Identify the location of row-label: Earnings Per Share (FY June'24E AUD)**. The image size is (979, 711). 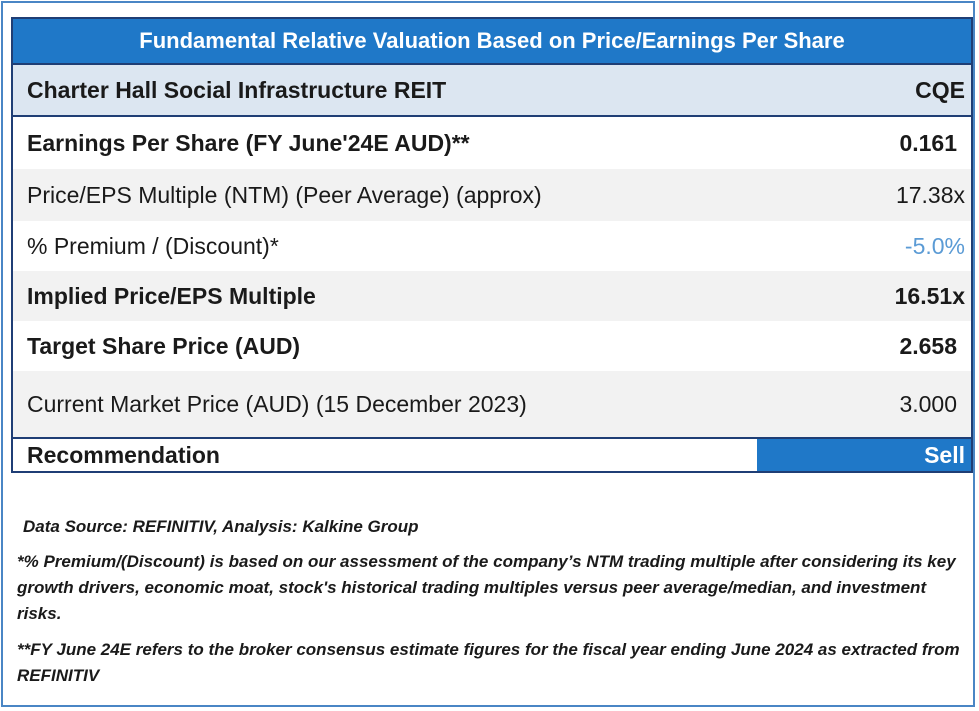
(248, 142).